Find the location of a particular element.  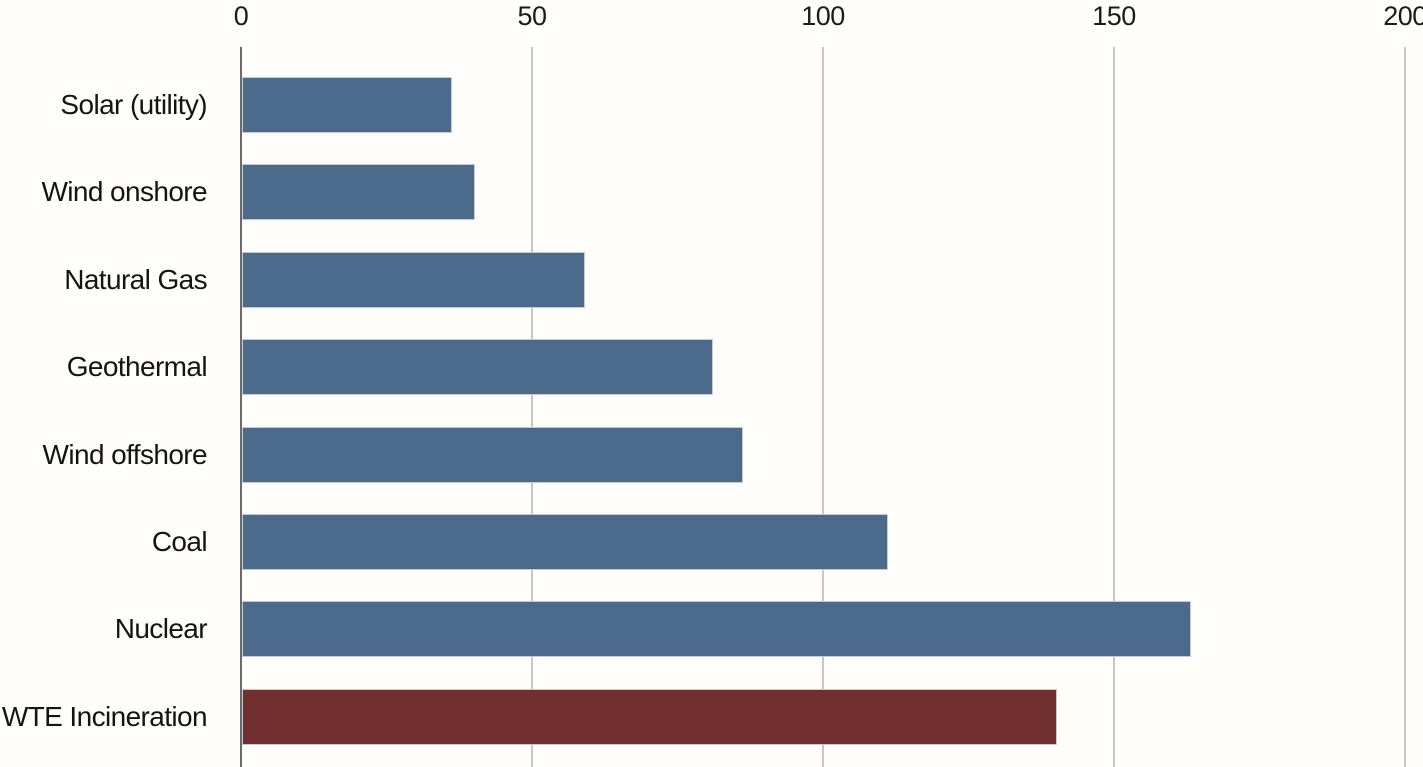

category-label: Wind offshore is located at coordinates (125, 454).